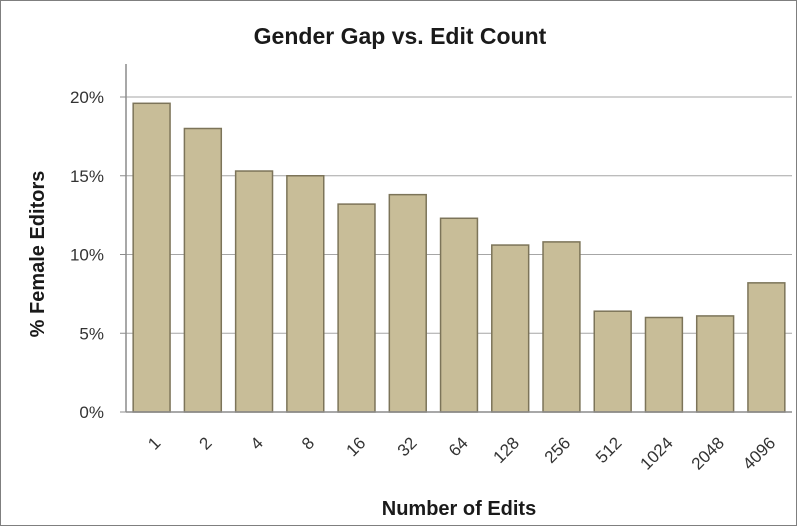  I want to click on x-tick-label: 1024, so click(657, 453).